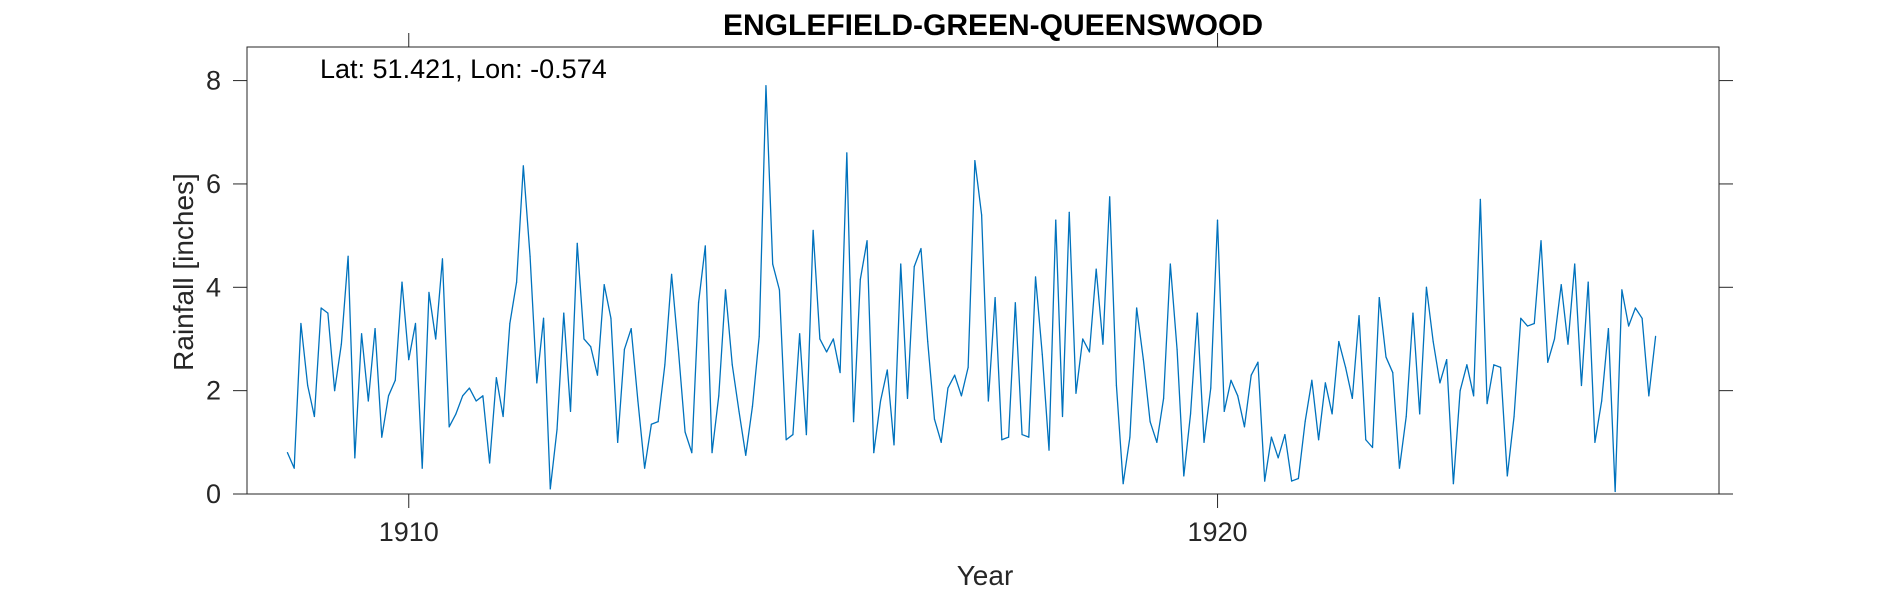 This screenshot has width=1890, height=591. I want to click on y-tick-label: 2, so click(213, 391).